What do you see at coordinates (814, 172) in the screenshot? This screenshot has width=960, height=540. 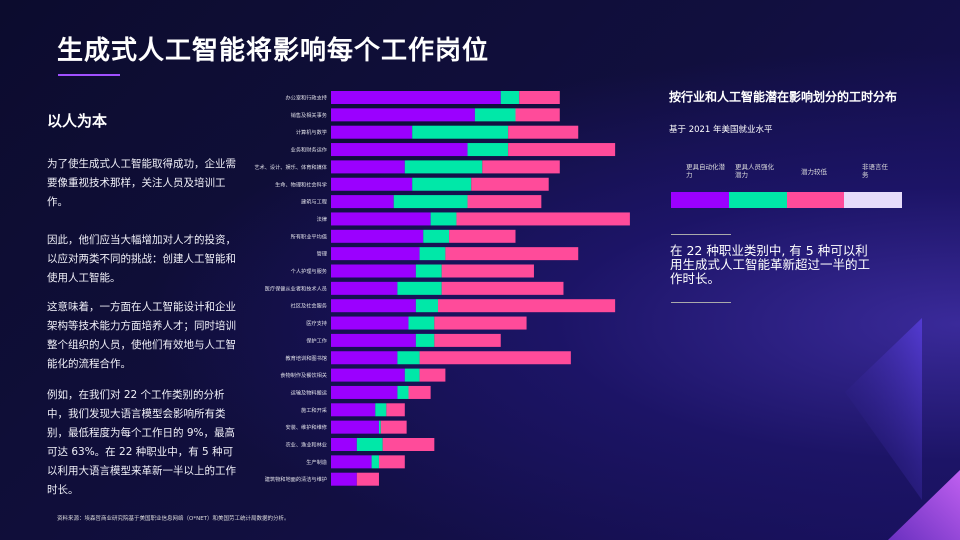 I see `legend-label-low: 潜力较低` at bounding box center [814, 172].